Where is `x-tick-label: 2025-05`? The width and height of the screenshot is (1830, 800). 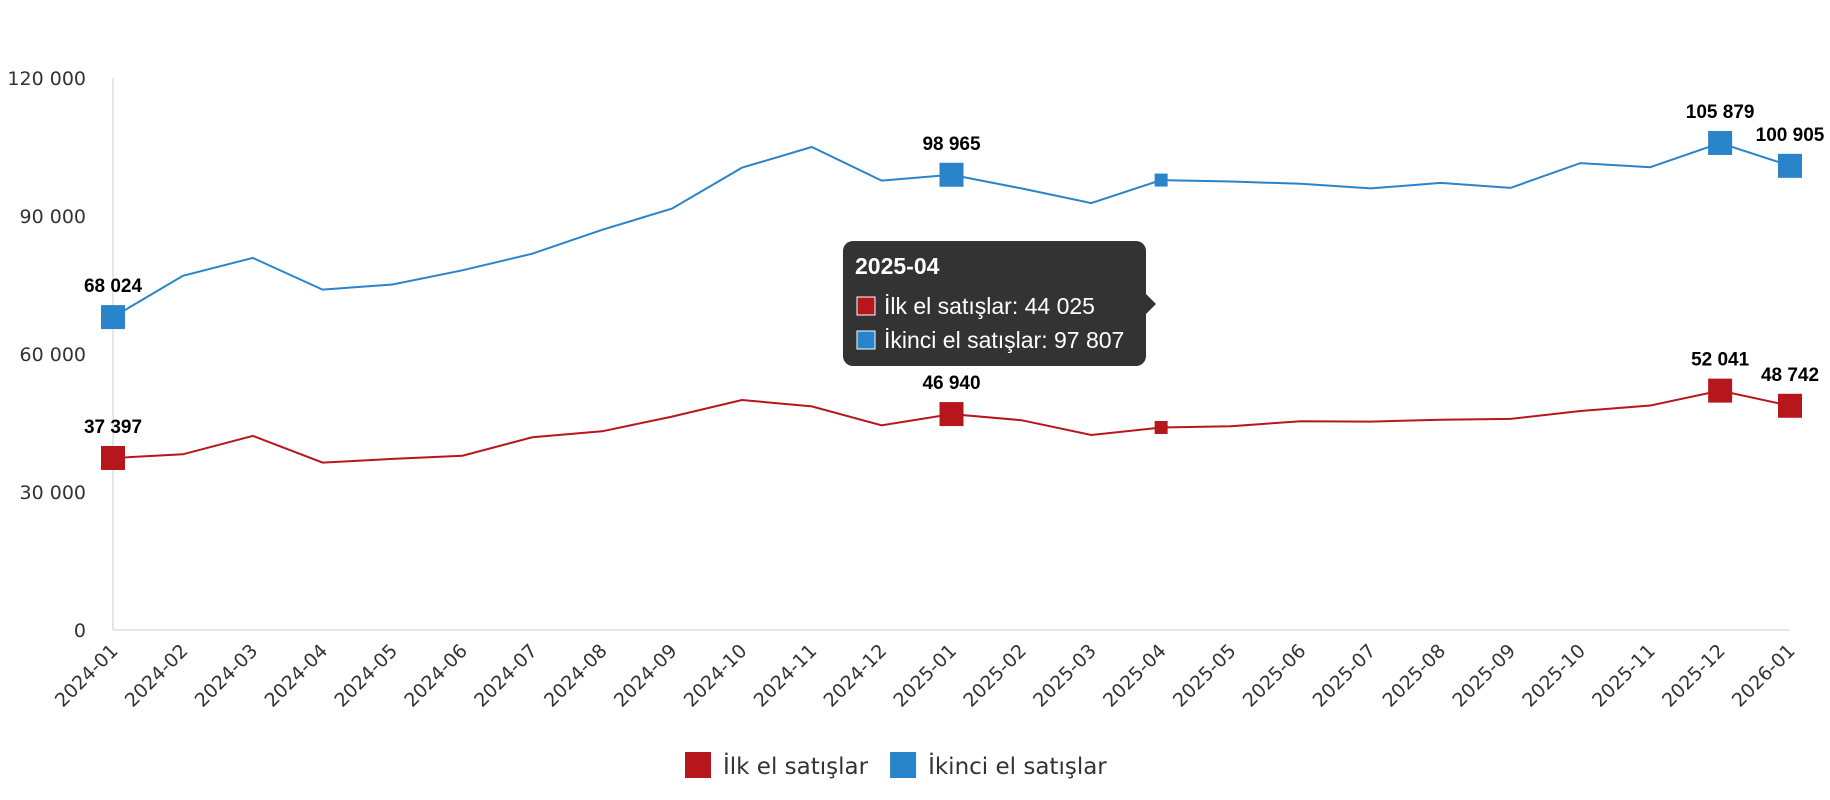 x-tick-label: 2025-05 is located at coordinates (1205, 676).